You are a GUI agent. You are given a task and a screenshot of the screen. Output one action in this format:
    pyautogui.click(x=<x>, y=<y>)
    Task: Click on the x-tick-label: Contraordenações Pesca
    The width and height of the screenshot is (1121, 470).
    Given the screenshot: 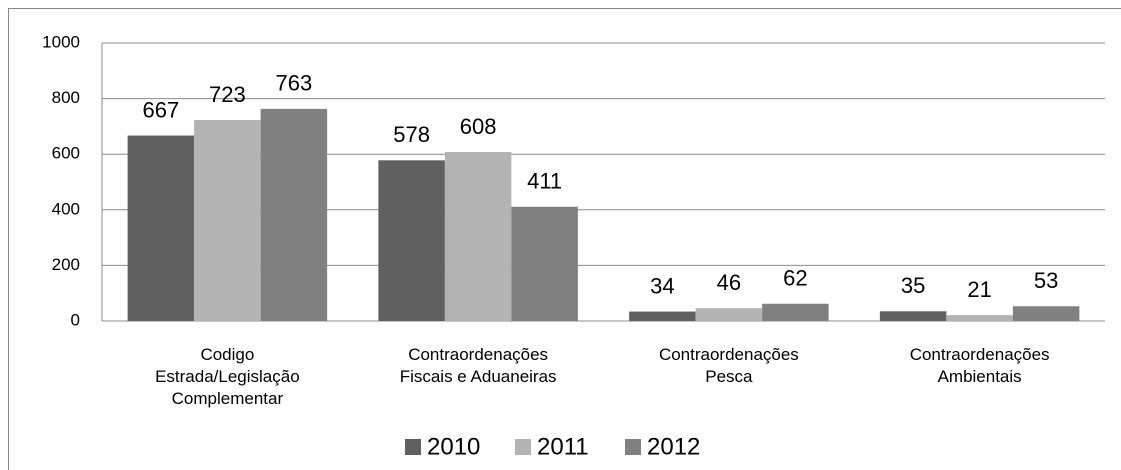 What is the action you would take?
    pyautogui.click(x=728, y=365)
    